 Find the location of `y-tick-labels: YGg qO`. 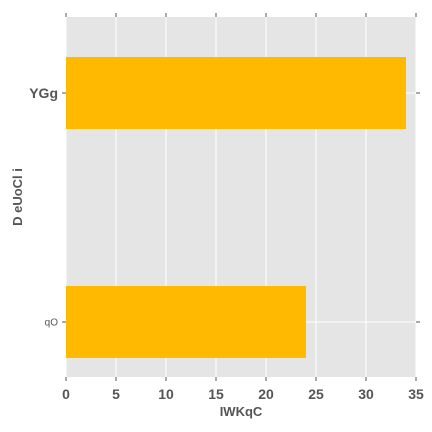

y-tick-labels: YGg qO is located at coordinates (43, 207).